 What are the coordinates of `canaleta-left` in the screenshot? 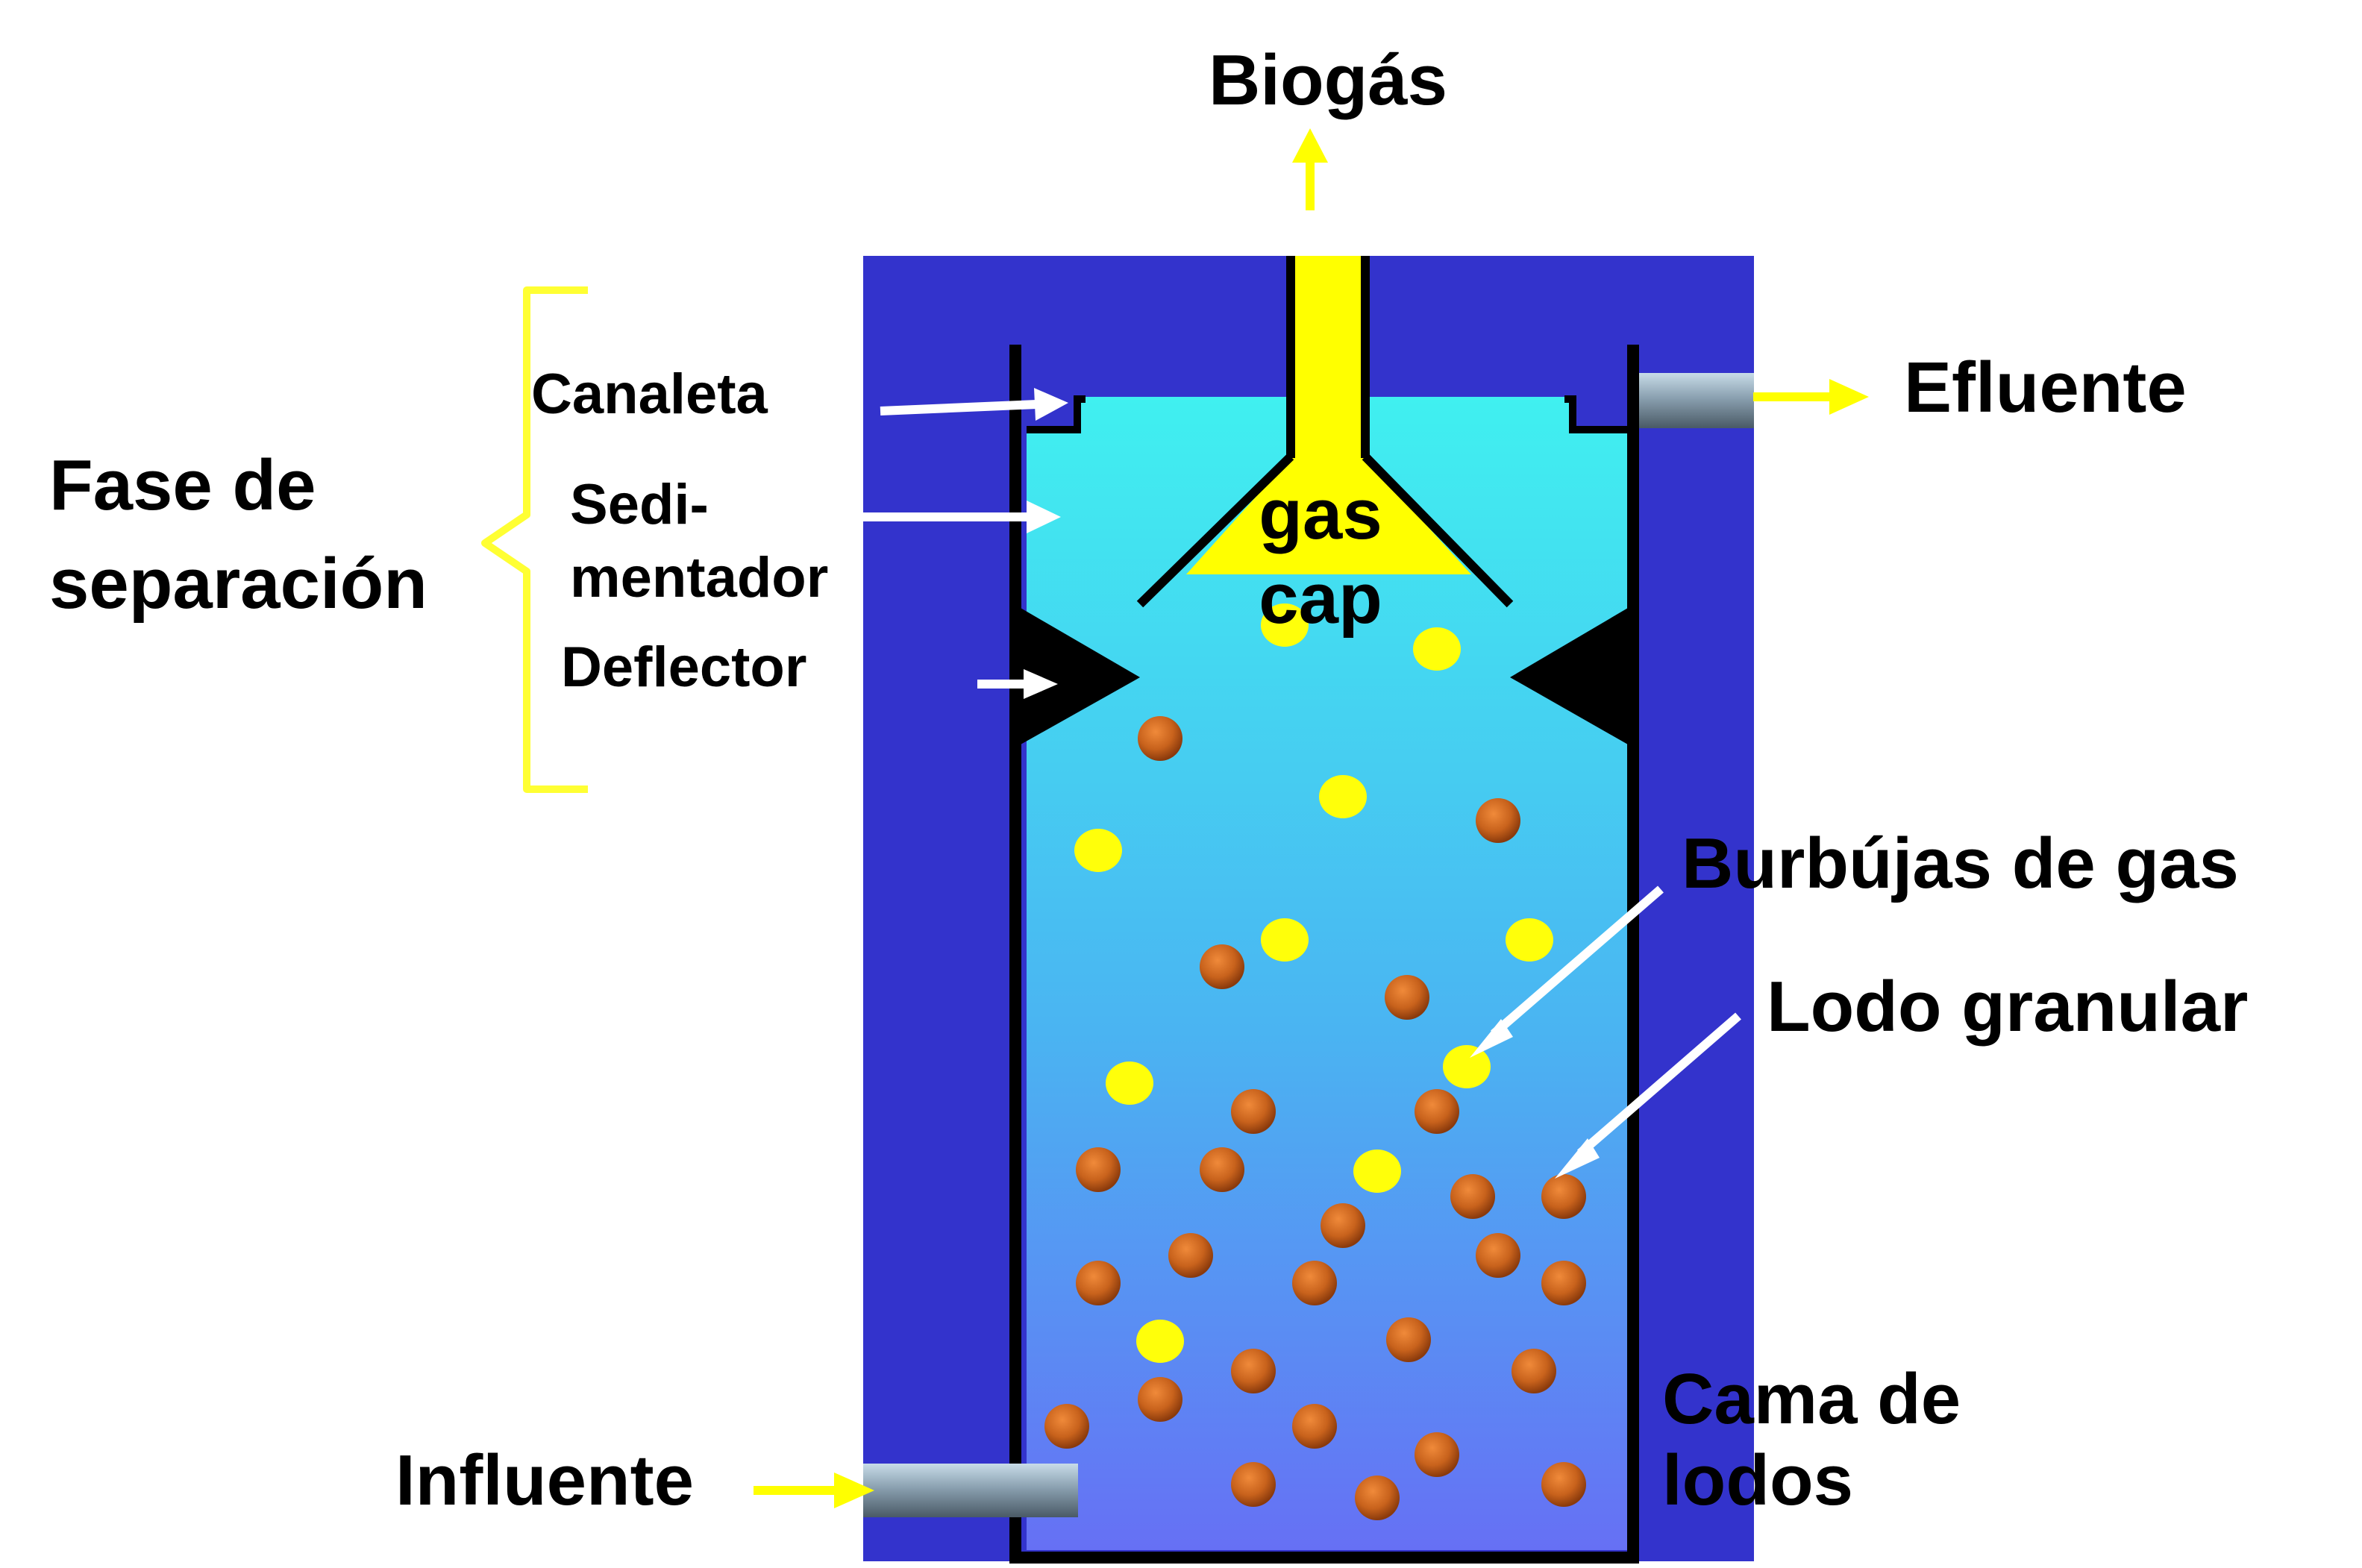 It's located at (1057, 414).